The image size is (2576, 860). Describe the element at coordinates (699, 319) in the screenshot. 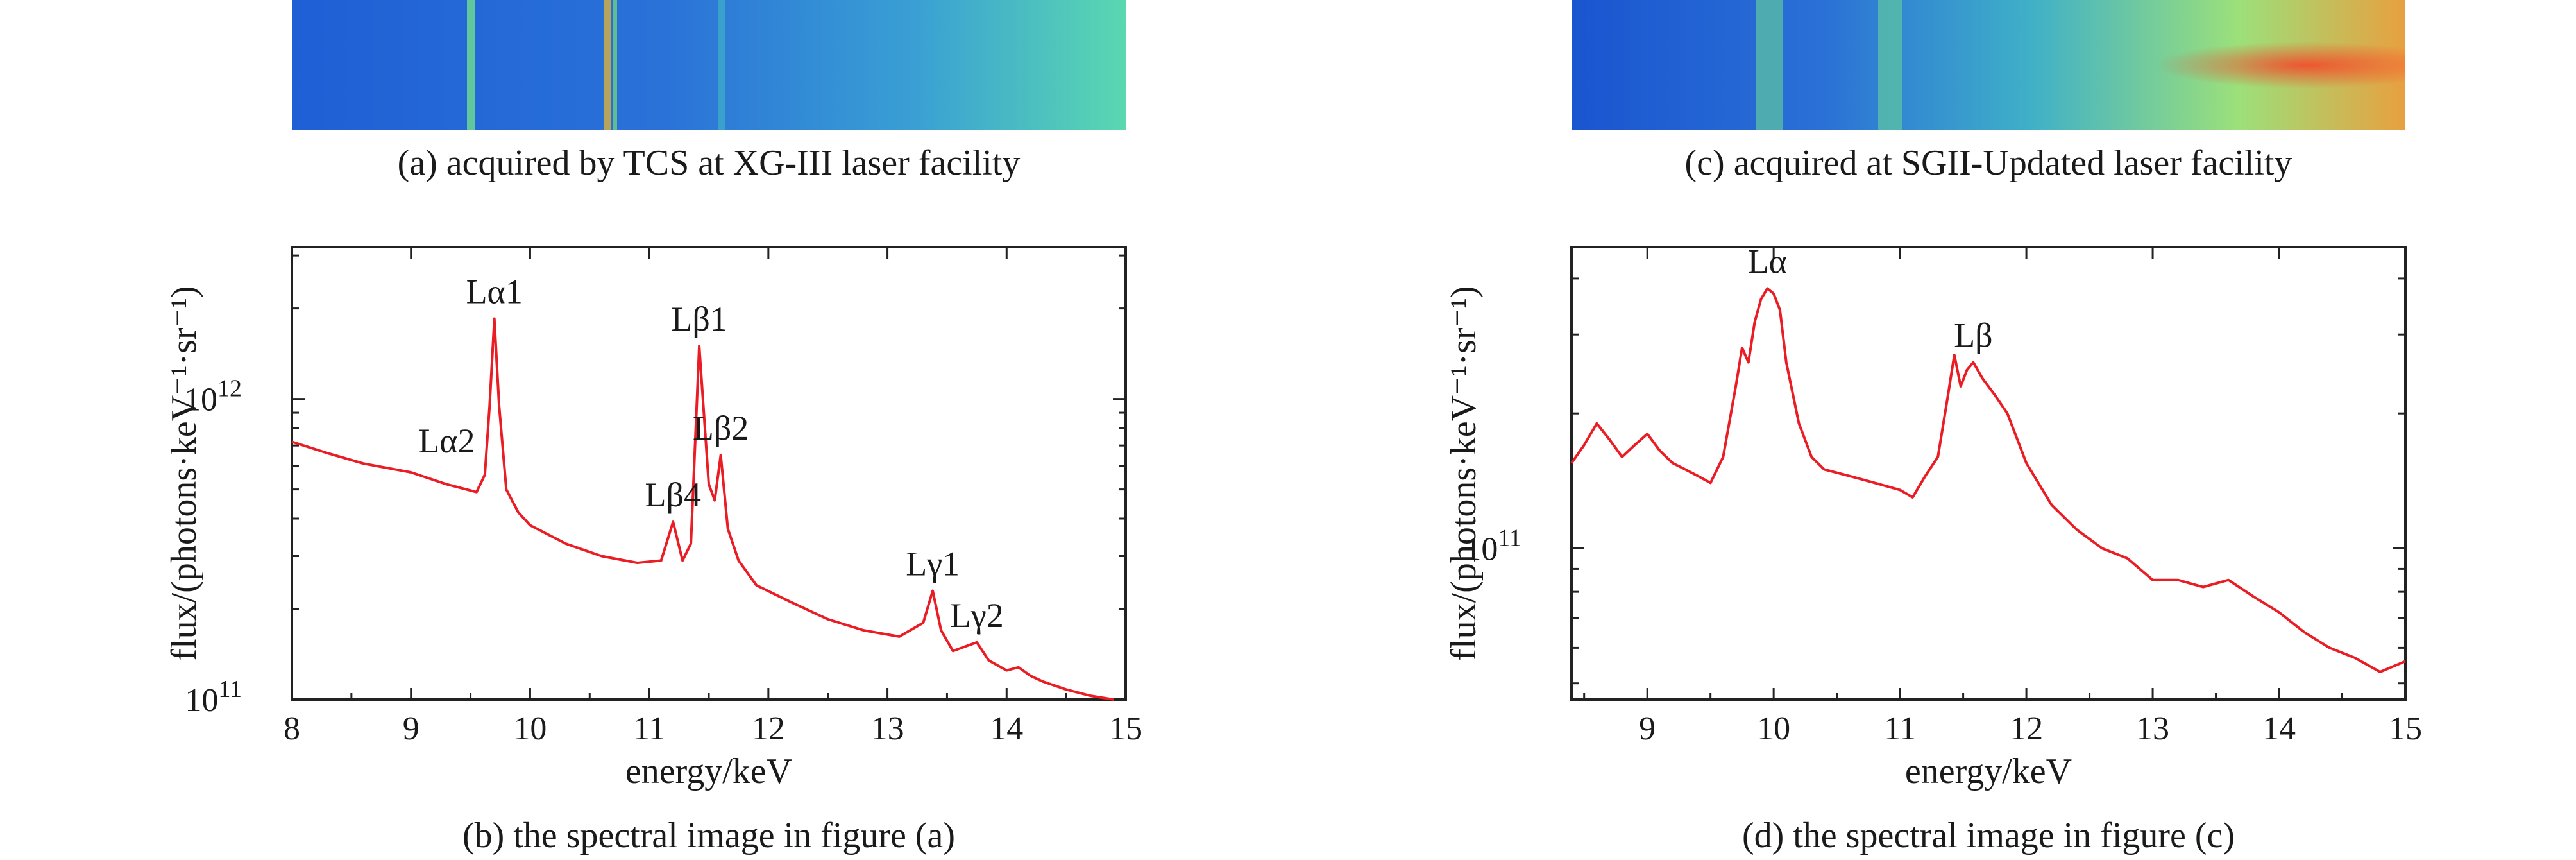

I see `peak-label: Lβ1` at that location.